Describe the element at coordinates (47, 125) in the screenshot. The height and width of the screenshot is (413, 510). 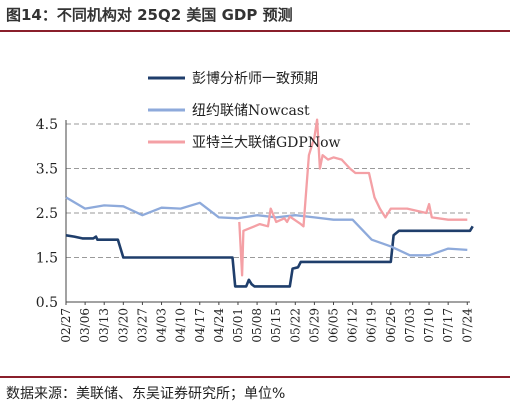
I see `y-tick-label: 4.5` at that location.